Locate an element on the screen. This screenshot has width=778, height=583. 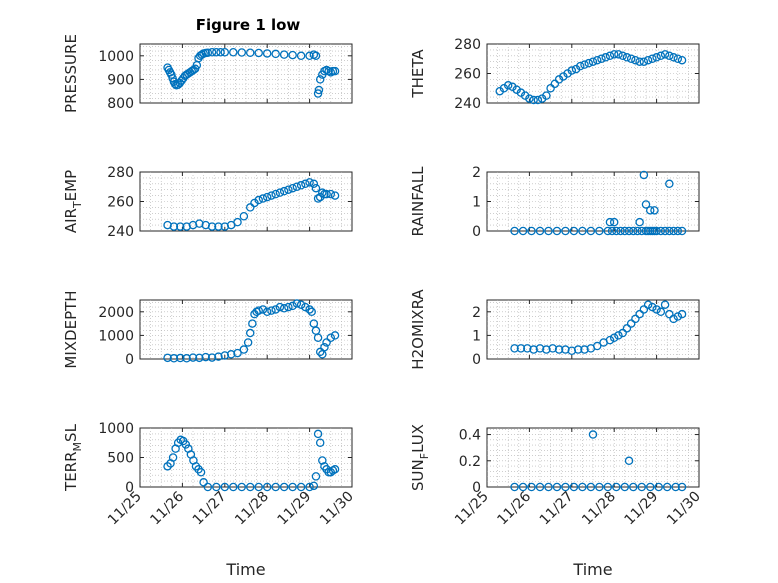
subplot-2: 240 260 280 THETA is located at coordinates (554, 74).